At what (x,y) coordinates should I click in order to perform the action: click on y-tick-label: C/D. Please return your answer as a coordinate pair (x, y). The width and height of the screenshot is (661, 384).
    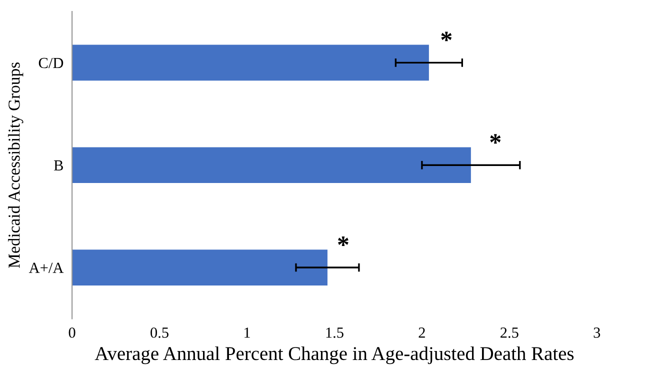
    Looking at the image, I should click on (51, 63).